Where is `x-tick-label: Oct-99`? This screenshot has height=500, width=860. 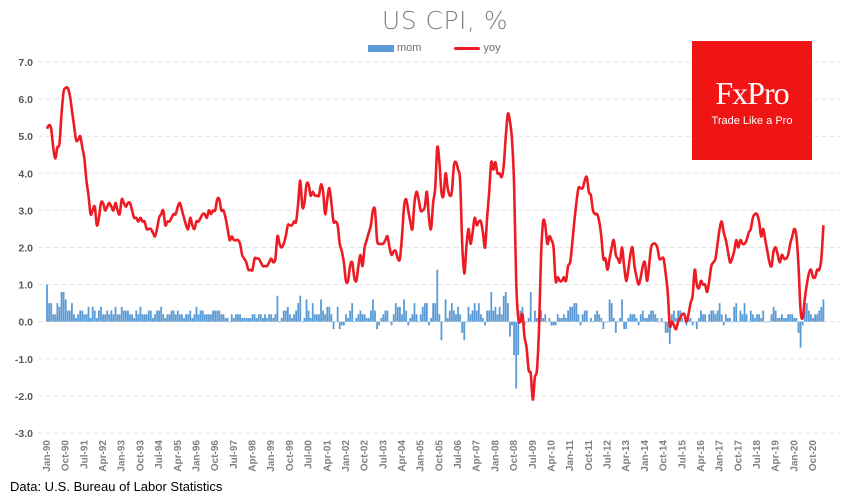
x-tick-label: Oct-99 is located at coordinates (290, 456).